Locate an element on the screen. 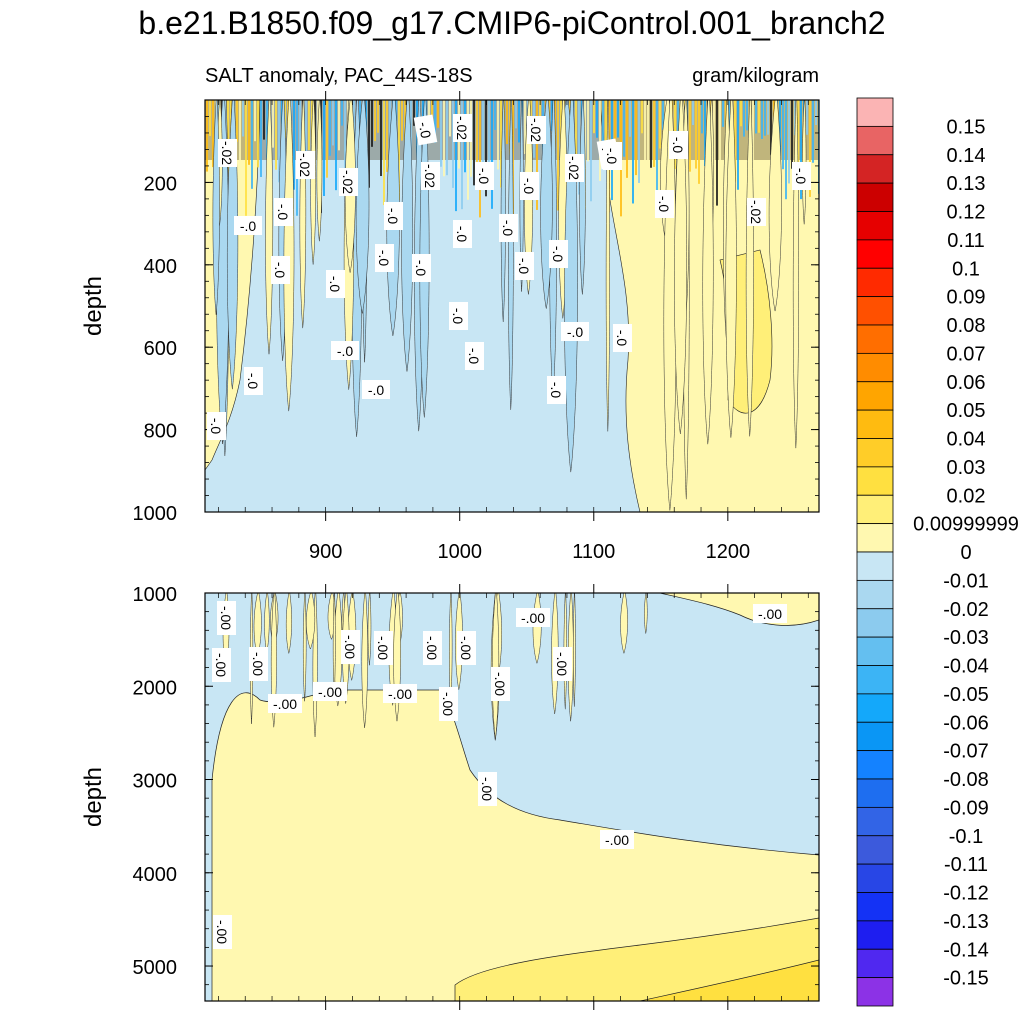  colorbar-label: -0.09 is located at coordinates (966, 808).